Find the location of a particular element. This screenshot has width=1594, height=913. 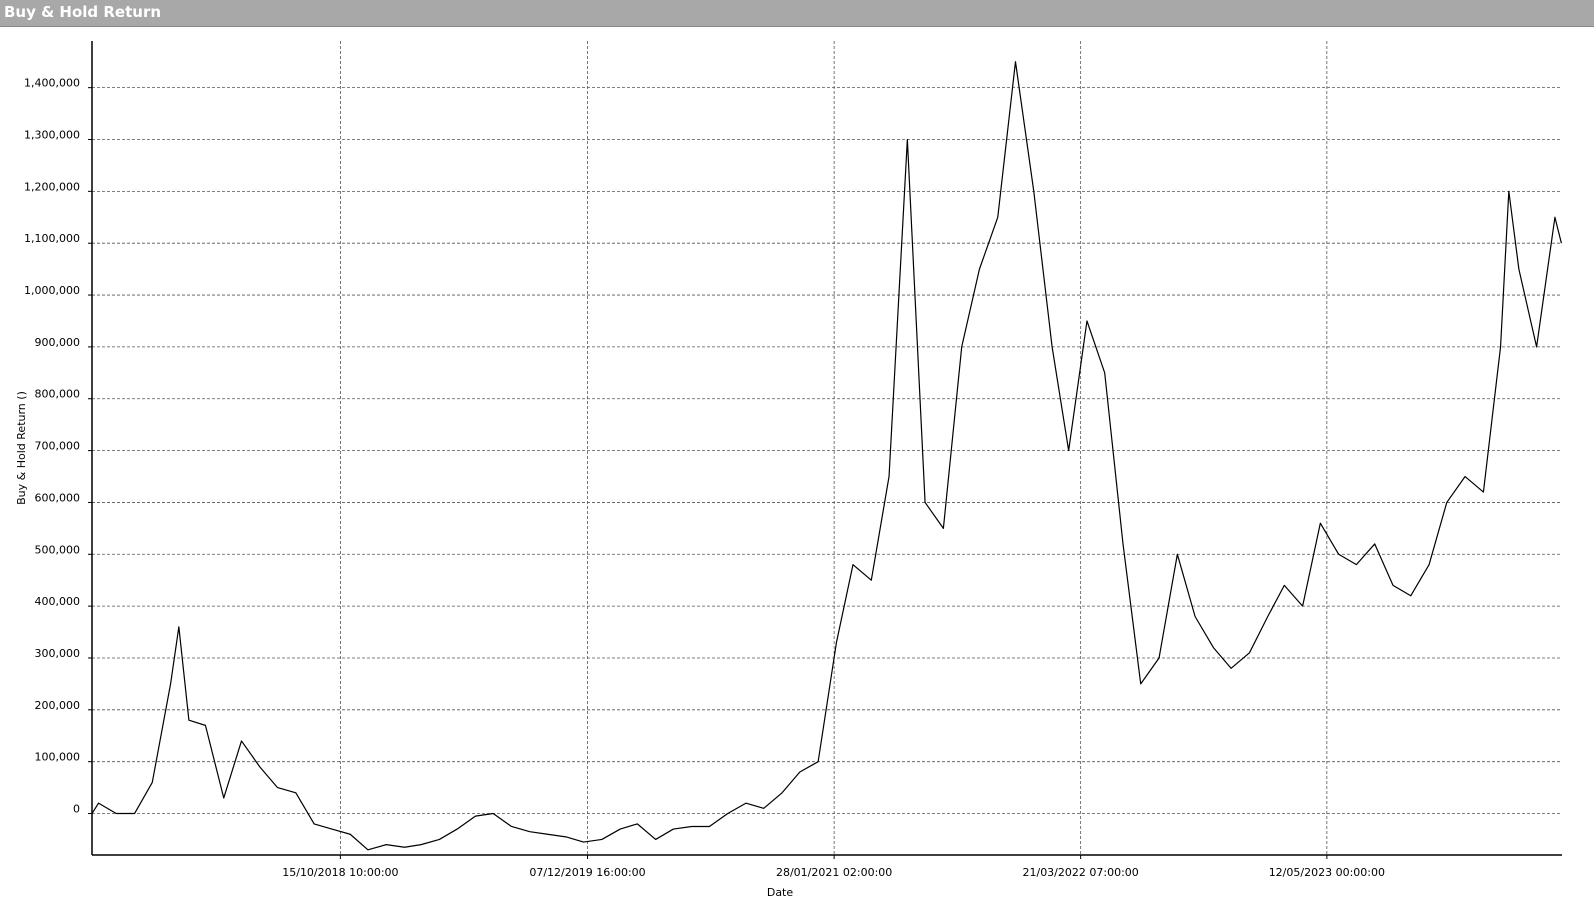

y-tick-label: 1,300,000 is located at coordinates (52, 135).